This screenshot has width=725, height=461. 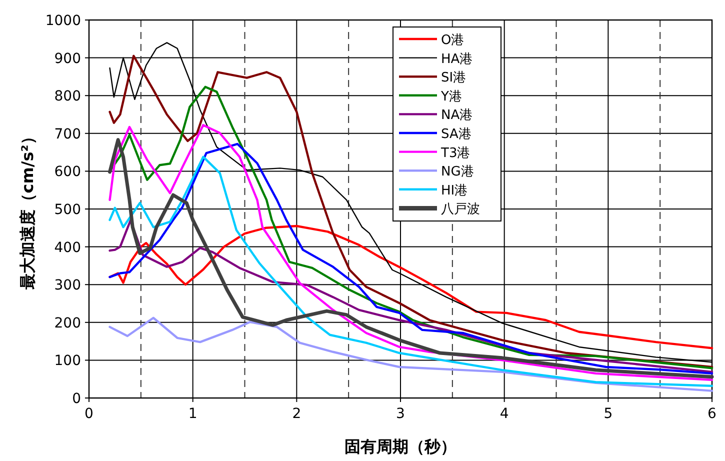 What do you see at coordinates (457, 116) in the screenshot?
I see `legend-label: NA港` at bounding box center [457, 116].